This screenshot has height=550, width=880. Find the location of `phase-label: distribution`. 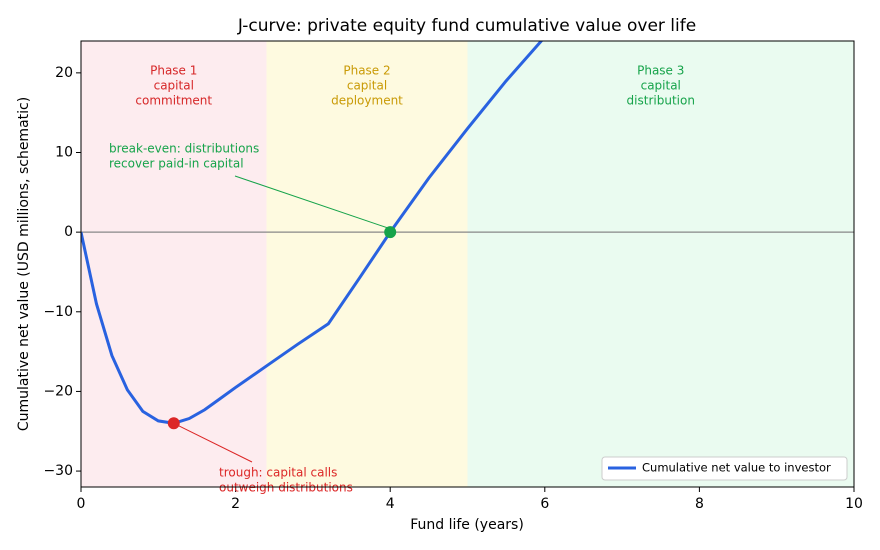

phase-label: distribution is located at coordinates (661, 101).